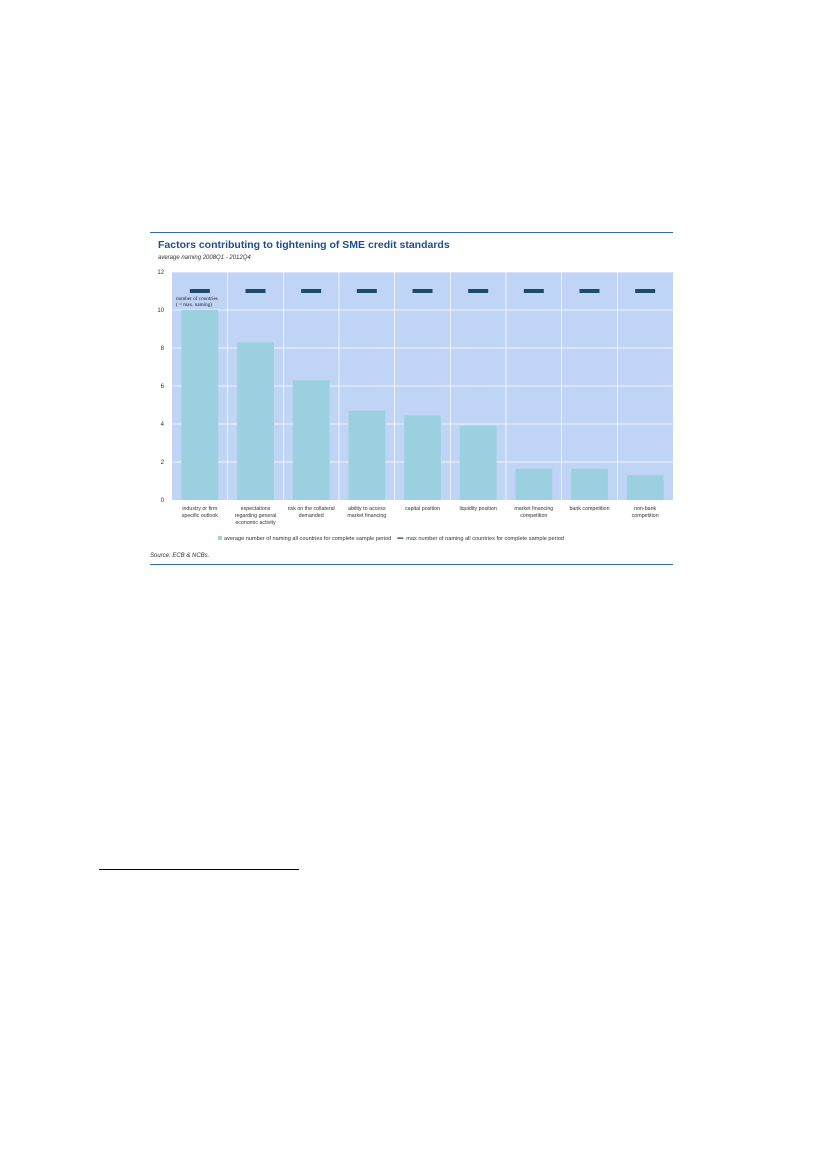 This screenshot has height=1169, width=827. Describe the element at coordinates (645, 509) in the screenshot. I see `x-tick-label: non-bank` at that location.